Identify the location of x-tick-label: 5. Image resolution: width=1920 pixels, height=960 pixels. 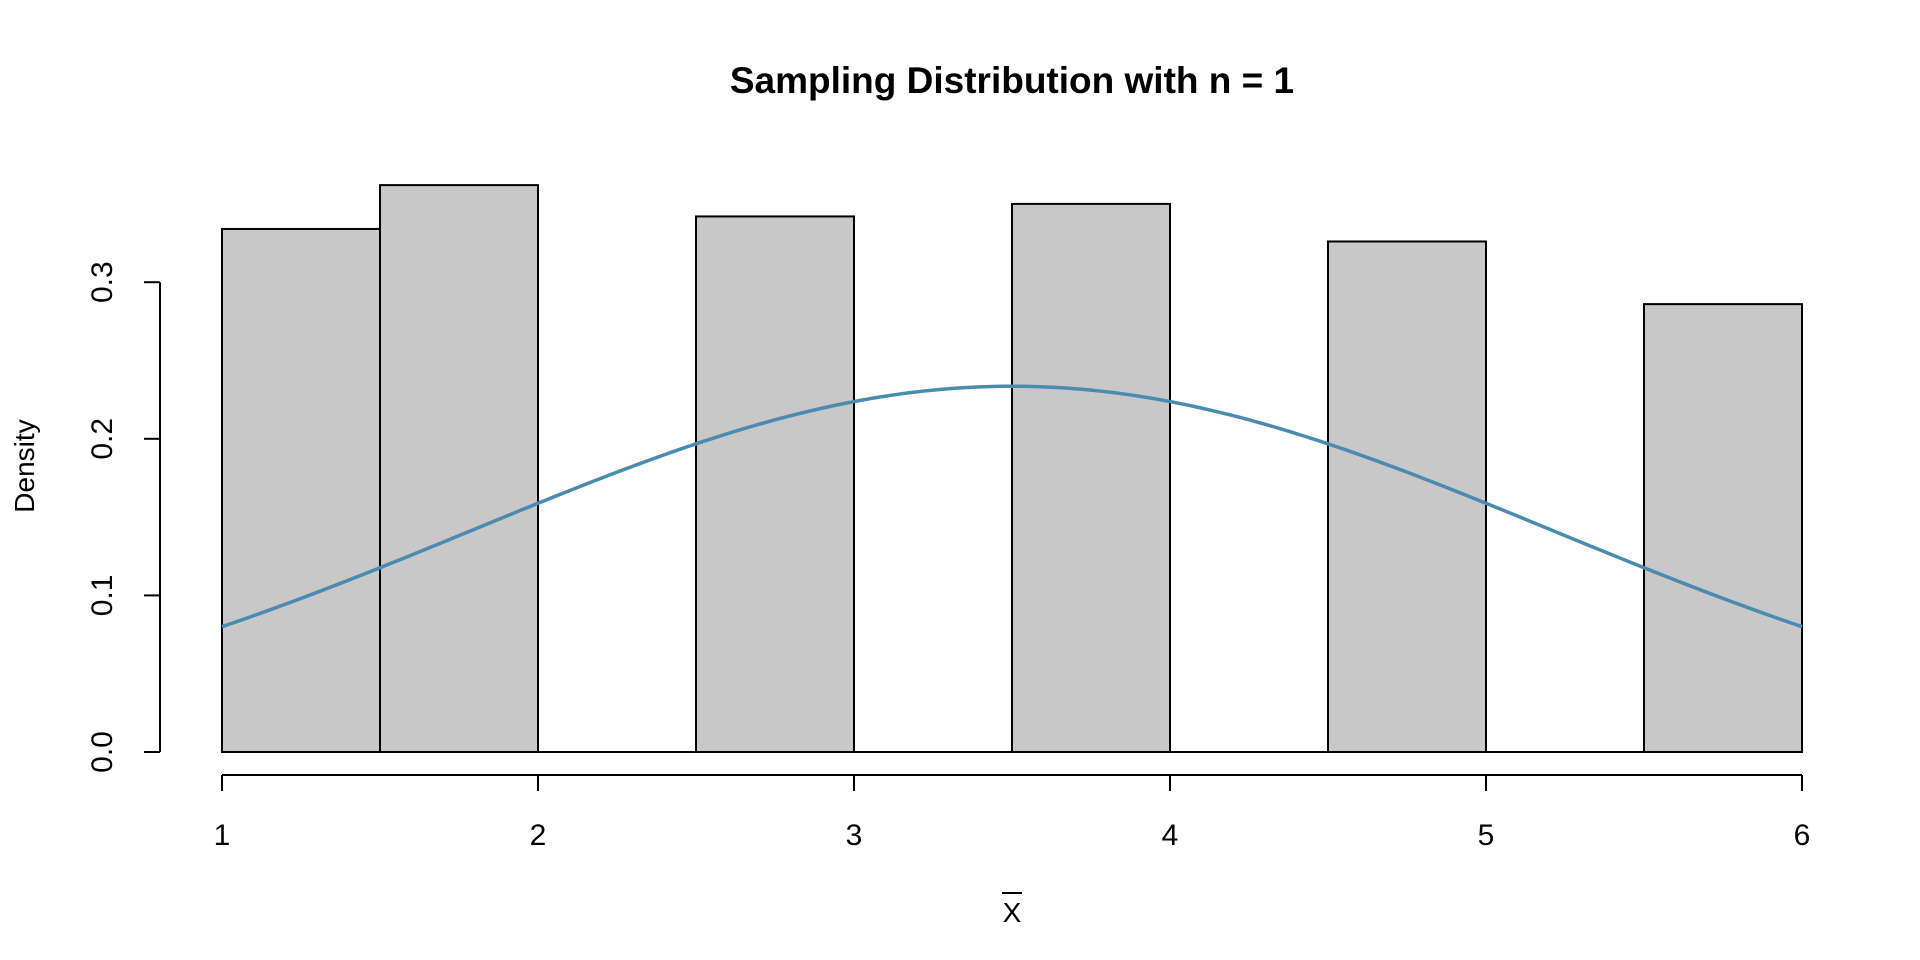
(1486, 835).